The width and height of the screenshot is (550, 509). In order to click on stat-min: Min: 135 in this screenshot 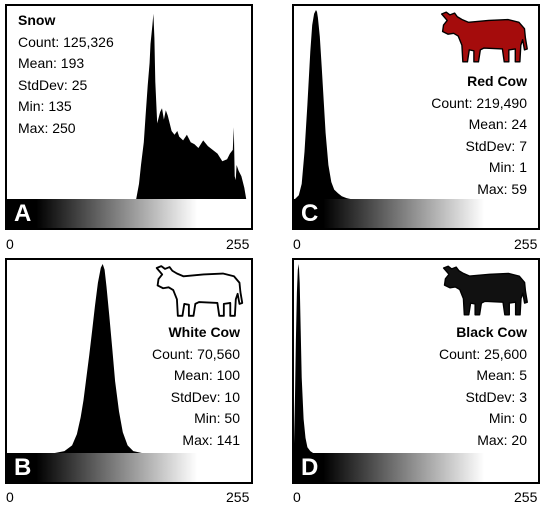, I will do `click(45, 106)`.